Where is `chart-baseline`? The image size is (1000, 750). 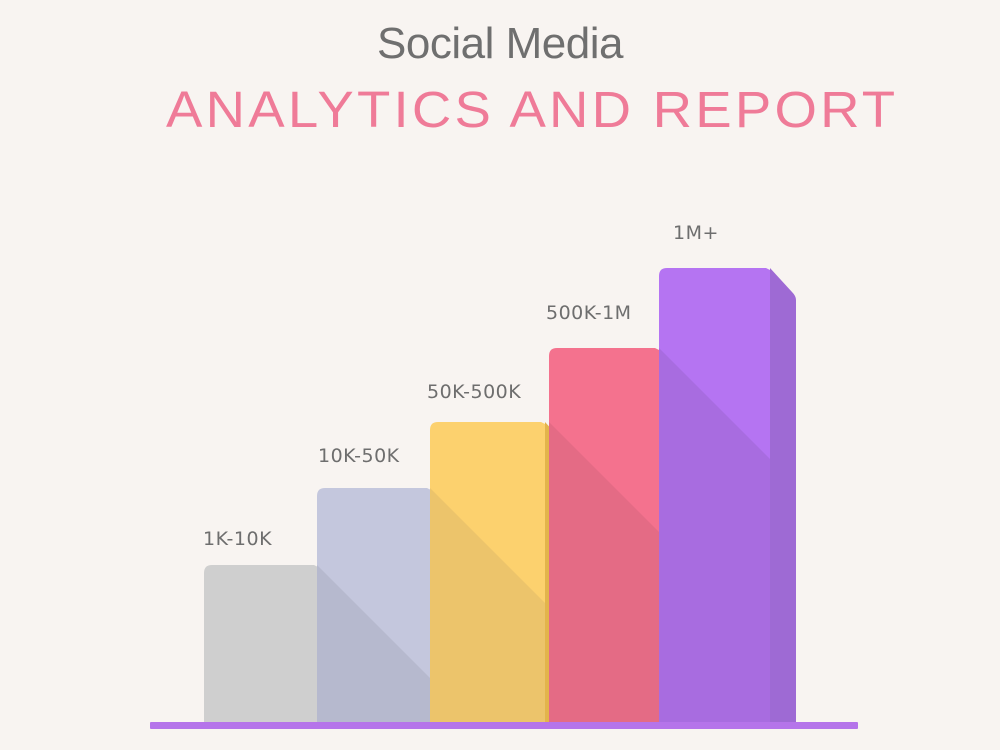
chart-baseline is located at coordinates (504, 725).